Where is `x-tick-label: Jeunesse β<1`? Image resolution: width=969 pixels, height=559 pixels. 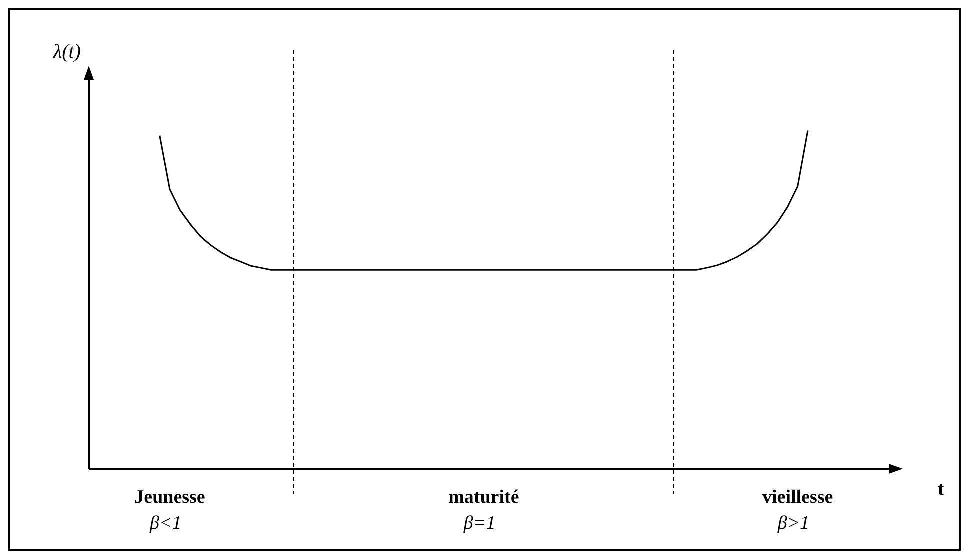
x-tick-label: Jeunesse β<1 is located at coordinates (170, 510).